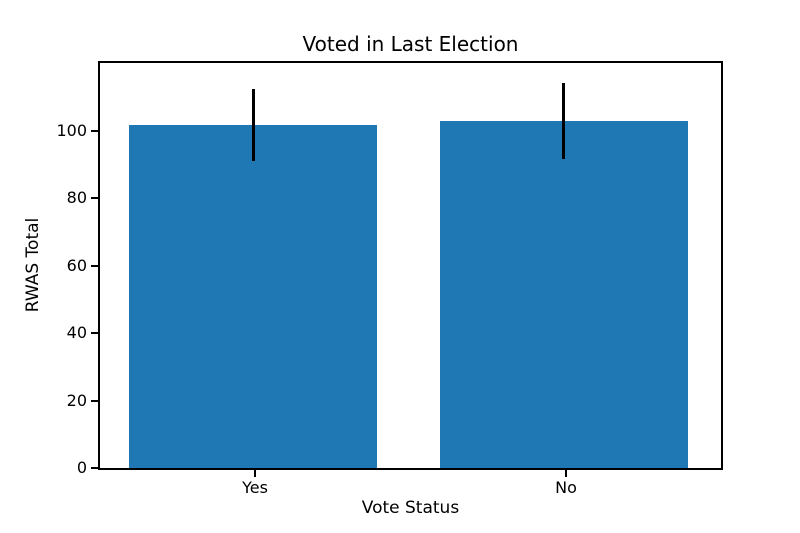  Describe the element at coordinates (71, 130) in the screenshot. I see `y-tick-label: 100` at that location.